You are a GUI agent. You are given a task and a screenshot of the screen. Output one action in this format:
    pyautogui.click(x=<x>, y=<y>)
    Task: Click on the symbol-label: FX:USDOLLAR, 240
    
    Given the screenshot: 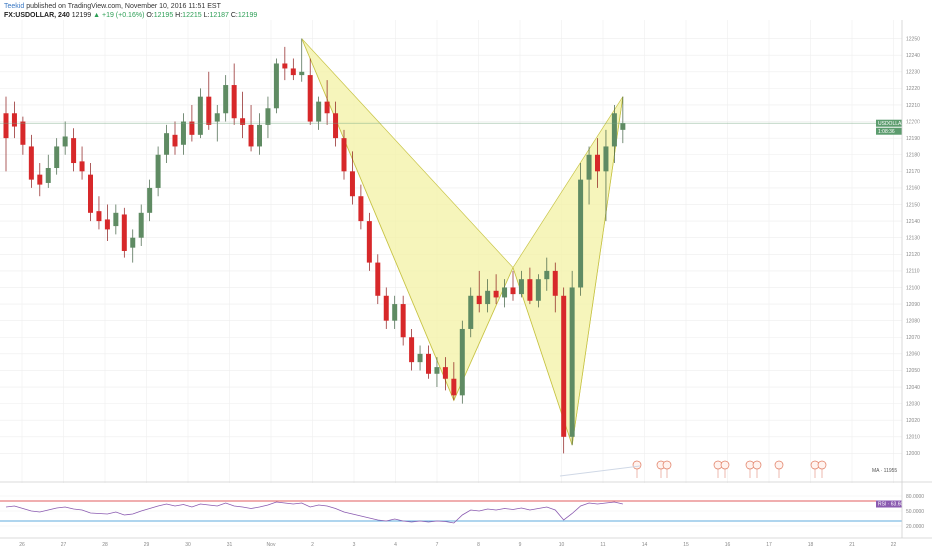 What is the action you would take?
    pyautogui.click(x=37, y=15)
    